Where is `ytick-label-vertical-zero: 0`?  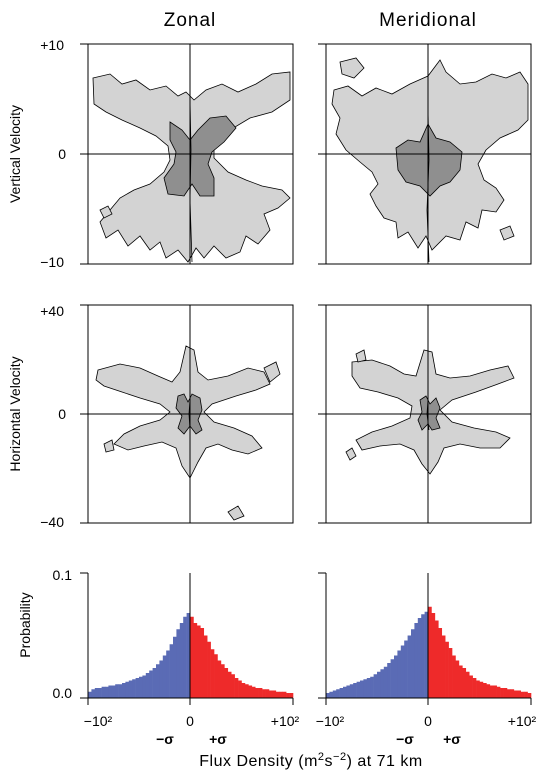
ytick-label-vertical-zero: 0 is located at coordinates (62, 154).